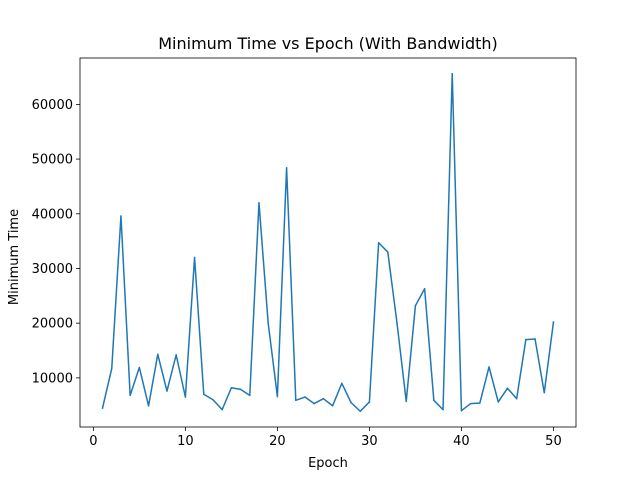  What do you see at coordinates (52, 269) in the screenshot?
I see `y-tick-label: 30000` at bounding box center [52, 269].